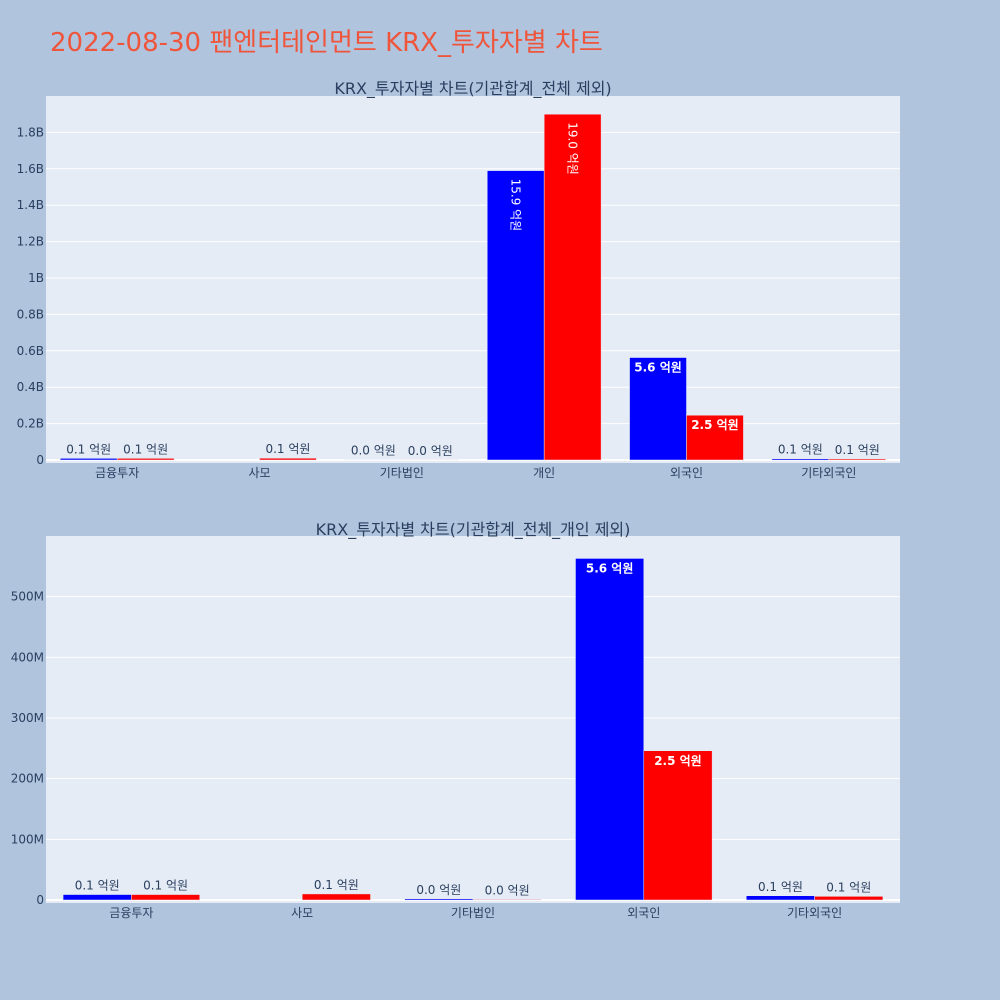  What do you see at coordinates (544, 473) in the screenshot?
I see `x-tick-label: 개인` at bounding box center [544, 473].